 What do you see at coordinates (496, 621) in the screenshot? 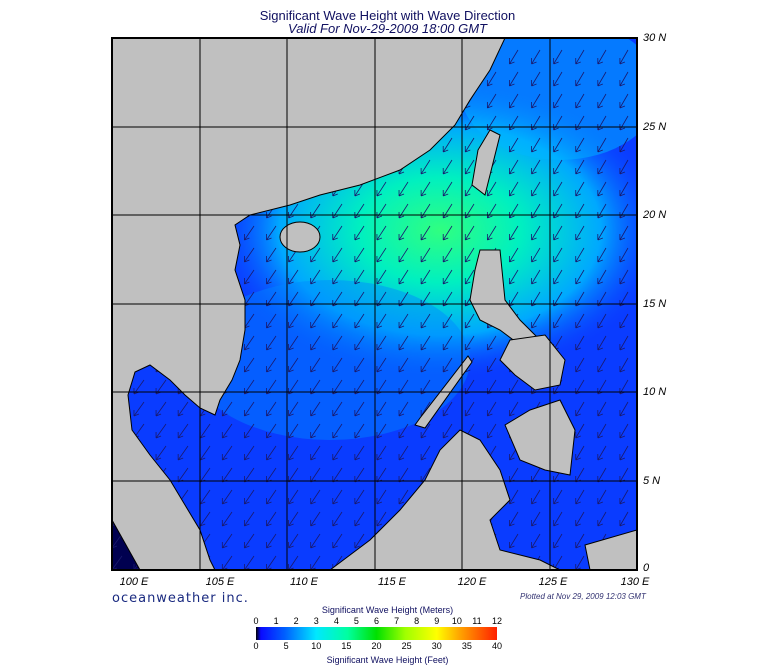
I see `meter-tick: 12` at bounding box center [496, 621].